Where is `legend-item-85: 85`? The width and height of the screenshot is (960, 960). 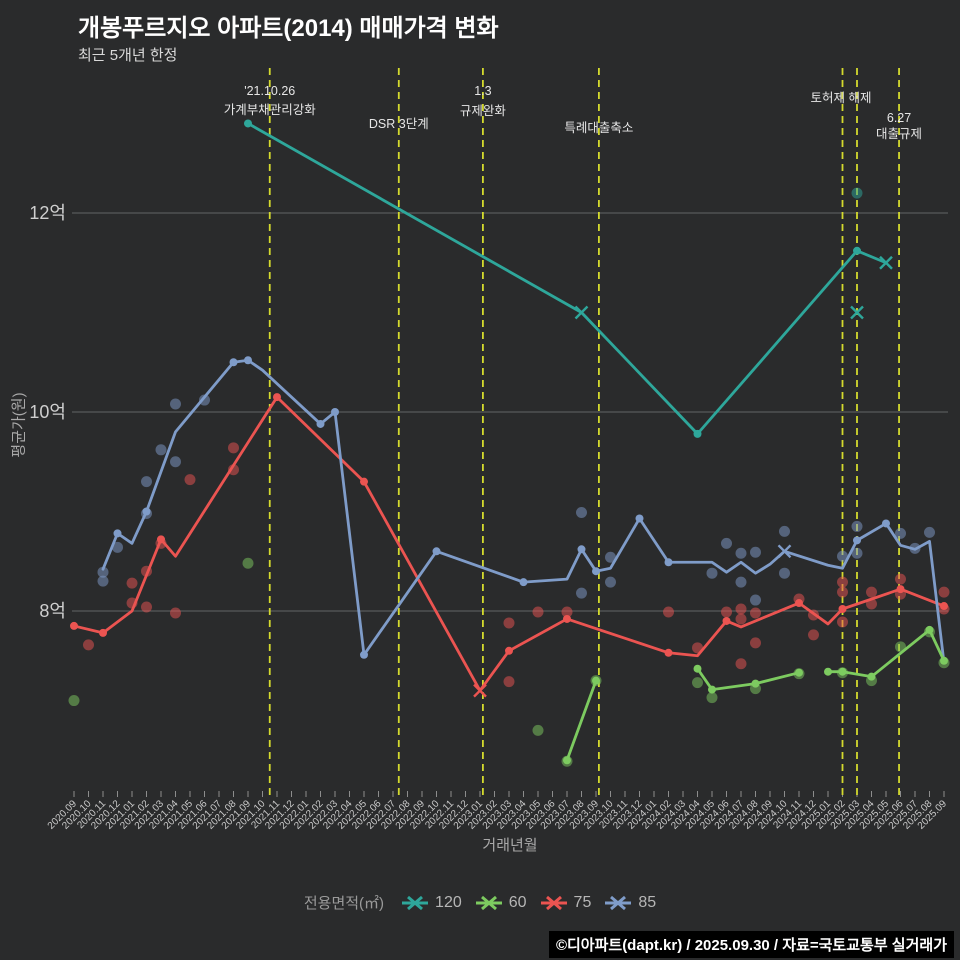
legend-item-85: 85 is located at coordinates (630, 903).